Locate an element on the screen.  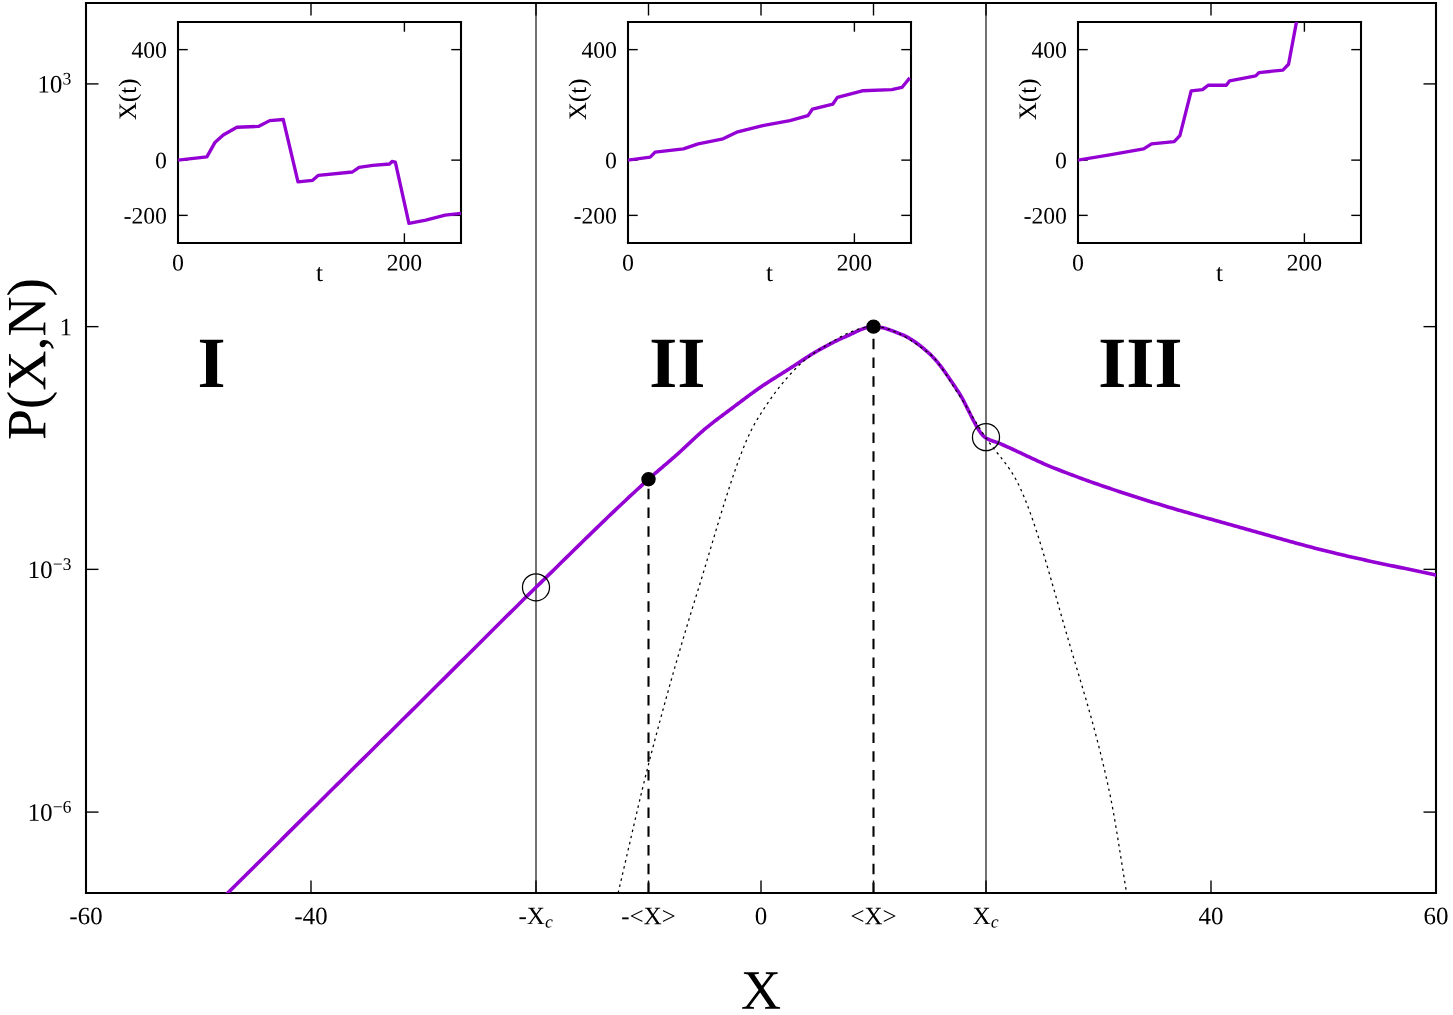
y-axis-title: P(X,N) is located at coordinates (32, 359).